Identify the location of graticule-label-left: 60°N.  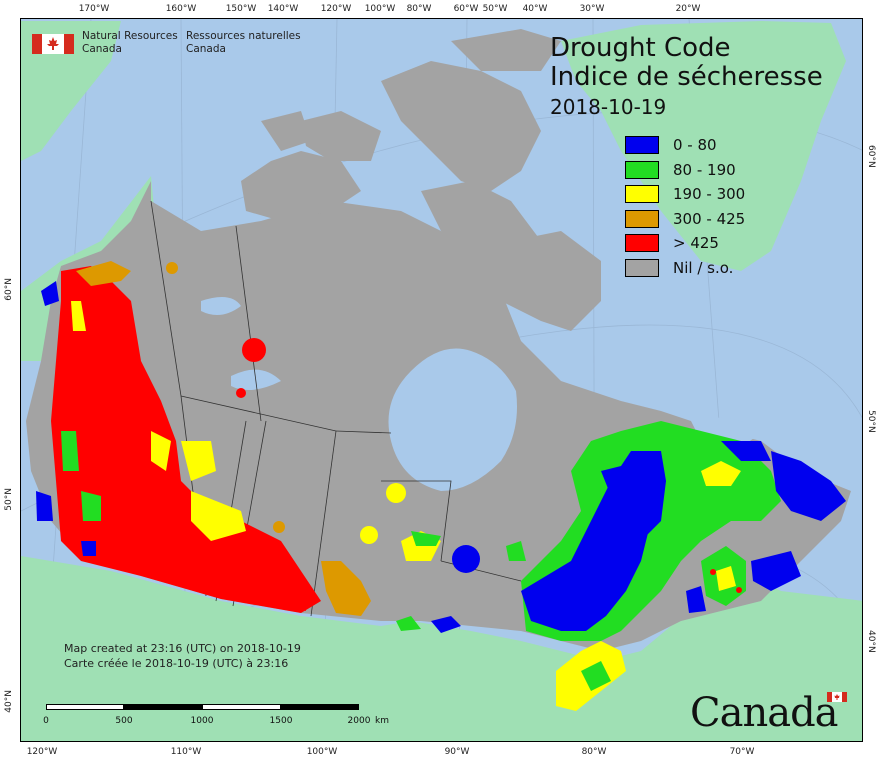
(9, 289).